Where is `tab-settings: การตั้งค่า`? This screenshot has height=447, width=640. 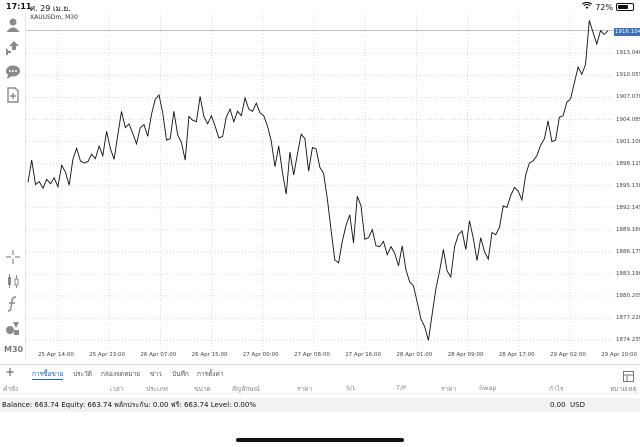 tab-settings: การตั้งค่า is located at coordinates (210, 374).